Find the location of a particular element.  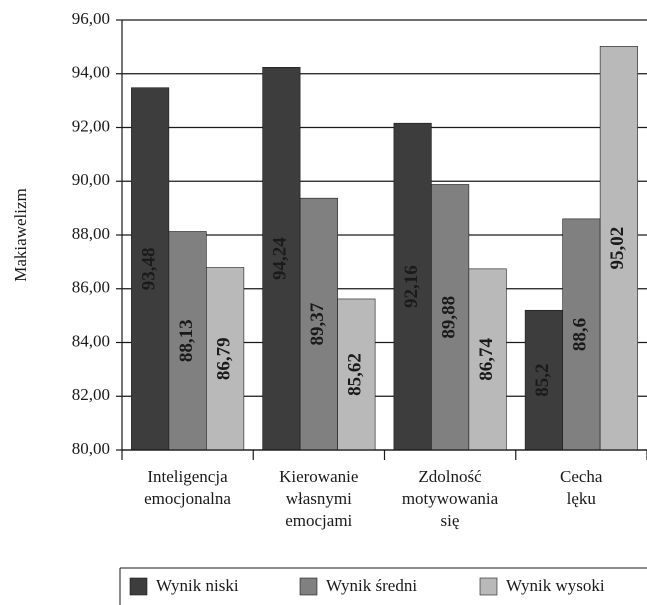

value-label: 92,16 is located at coordinates (411, 286).